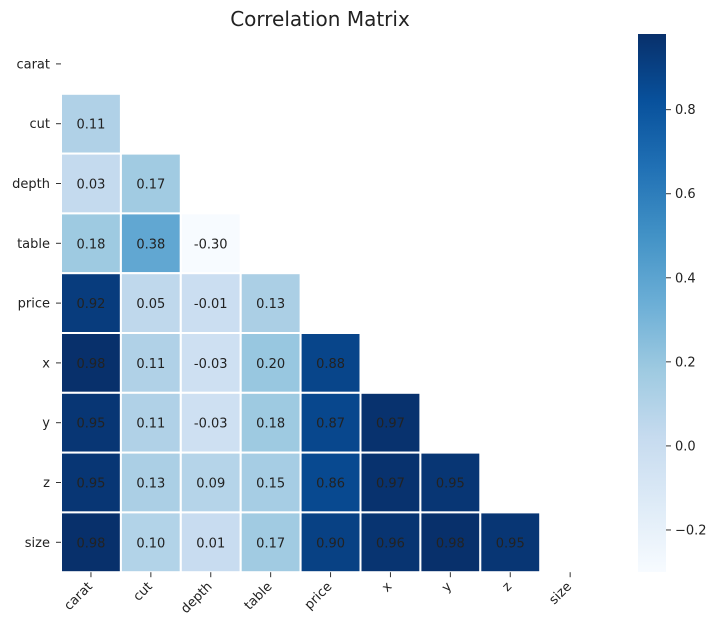  I want to click on heatmap-cell-z-cut, so click(150, 482).